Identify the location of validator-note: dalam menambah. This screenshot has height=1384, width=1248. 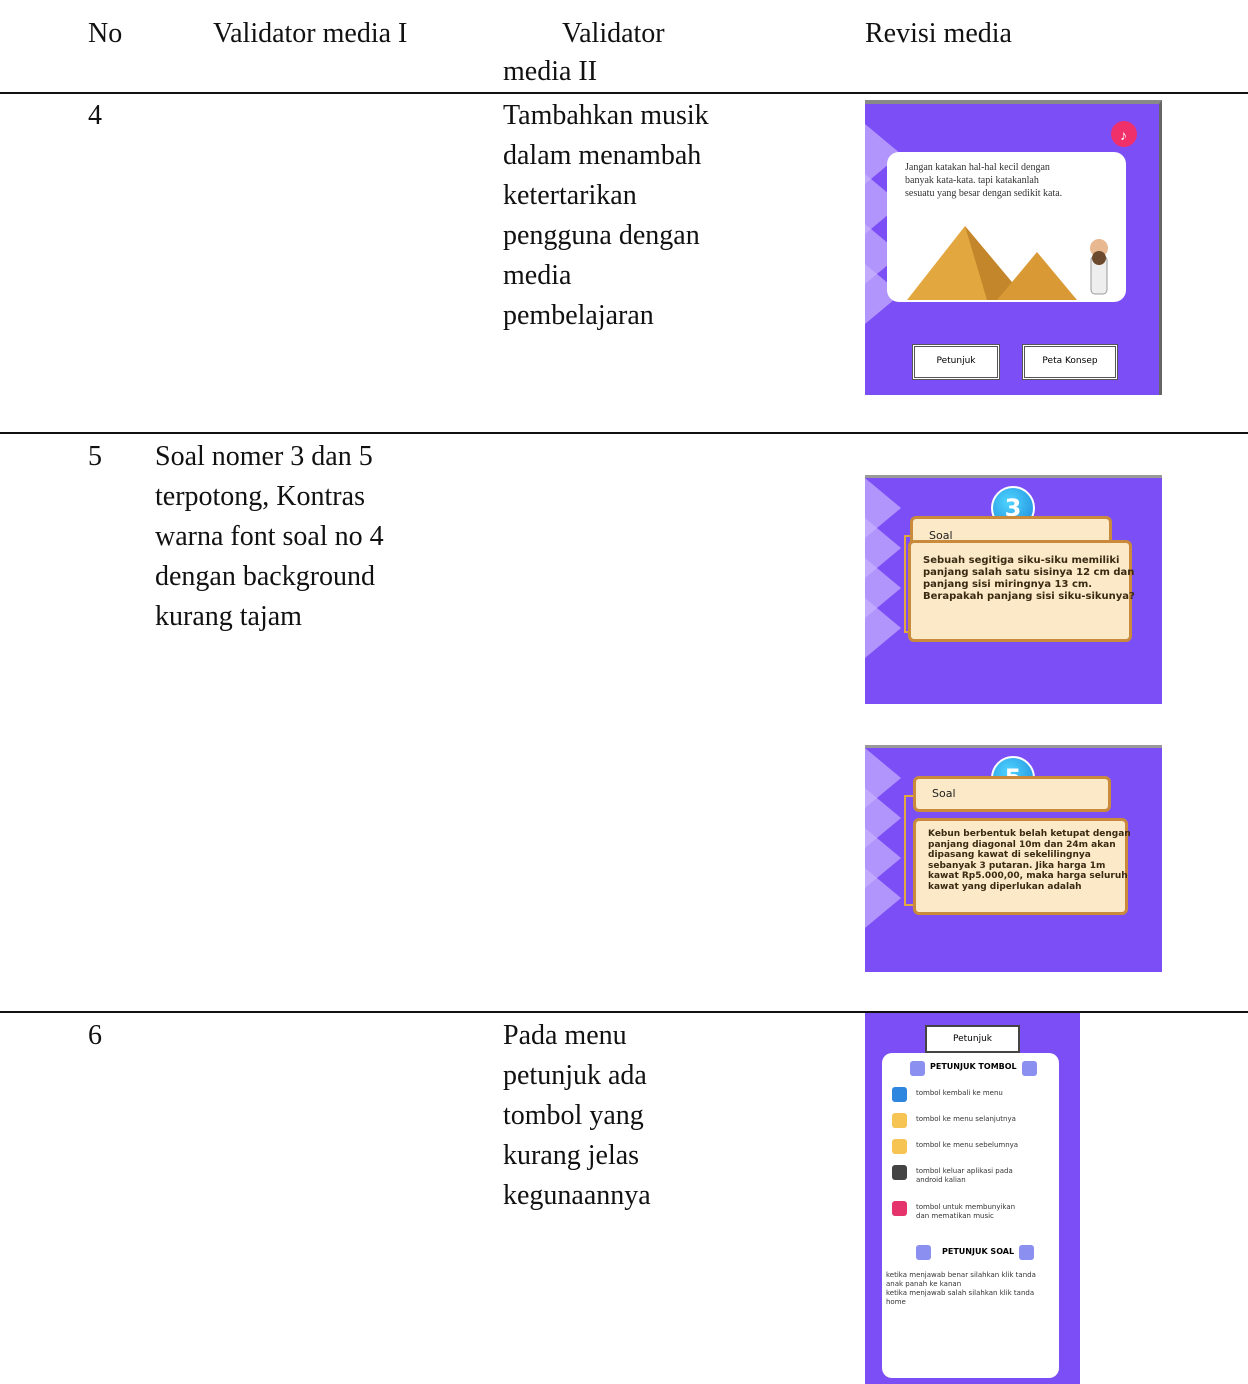
(602, 155).